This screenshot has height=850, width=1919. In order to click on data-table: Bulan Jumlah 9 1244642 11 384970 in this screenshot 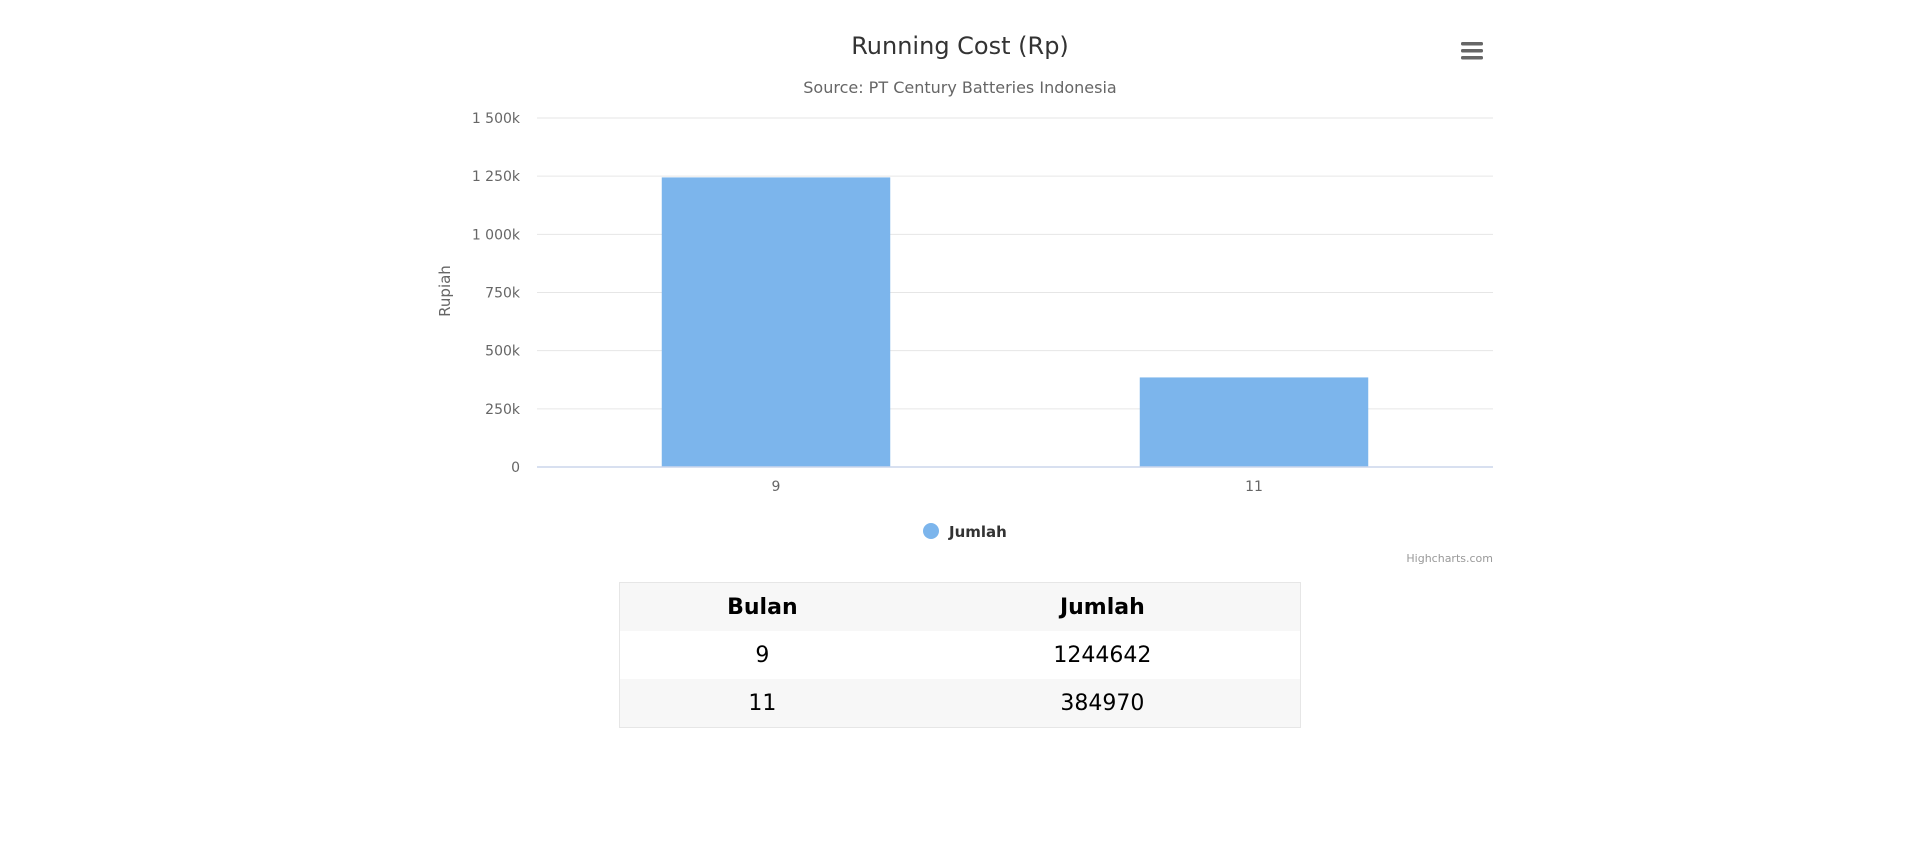, I will do `click(960, 655)`.